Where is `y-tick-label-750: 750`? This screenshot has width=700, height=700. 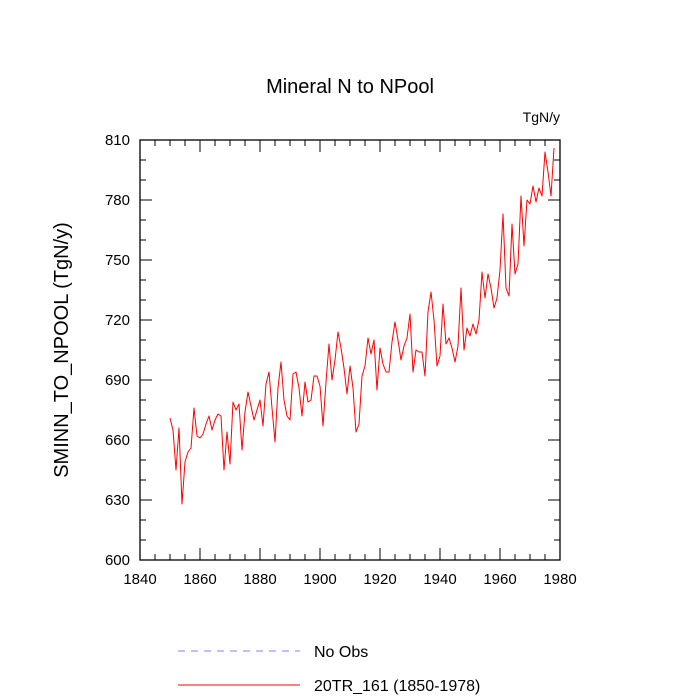
y-tick-label-750: 750 is located at coordinates (117, 260).